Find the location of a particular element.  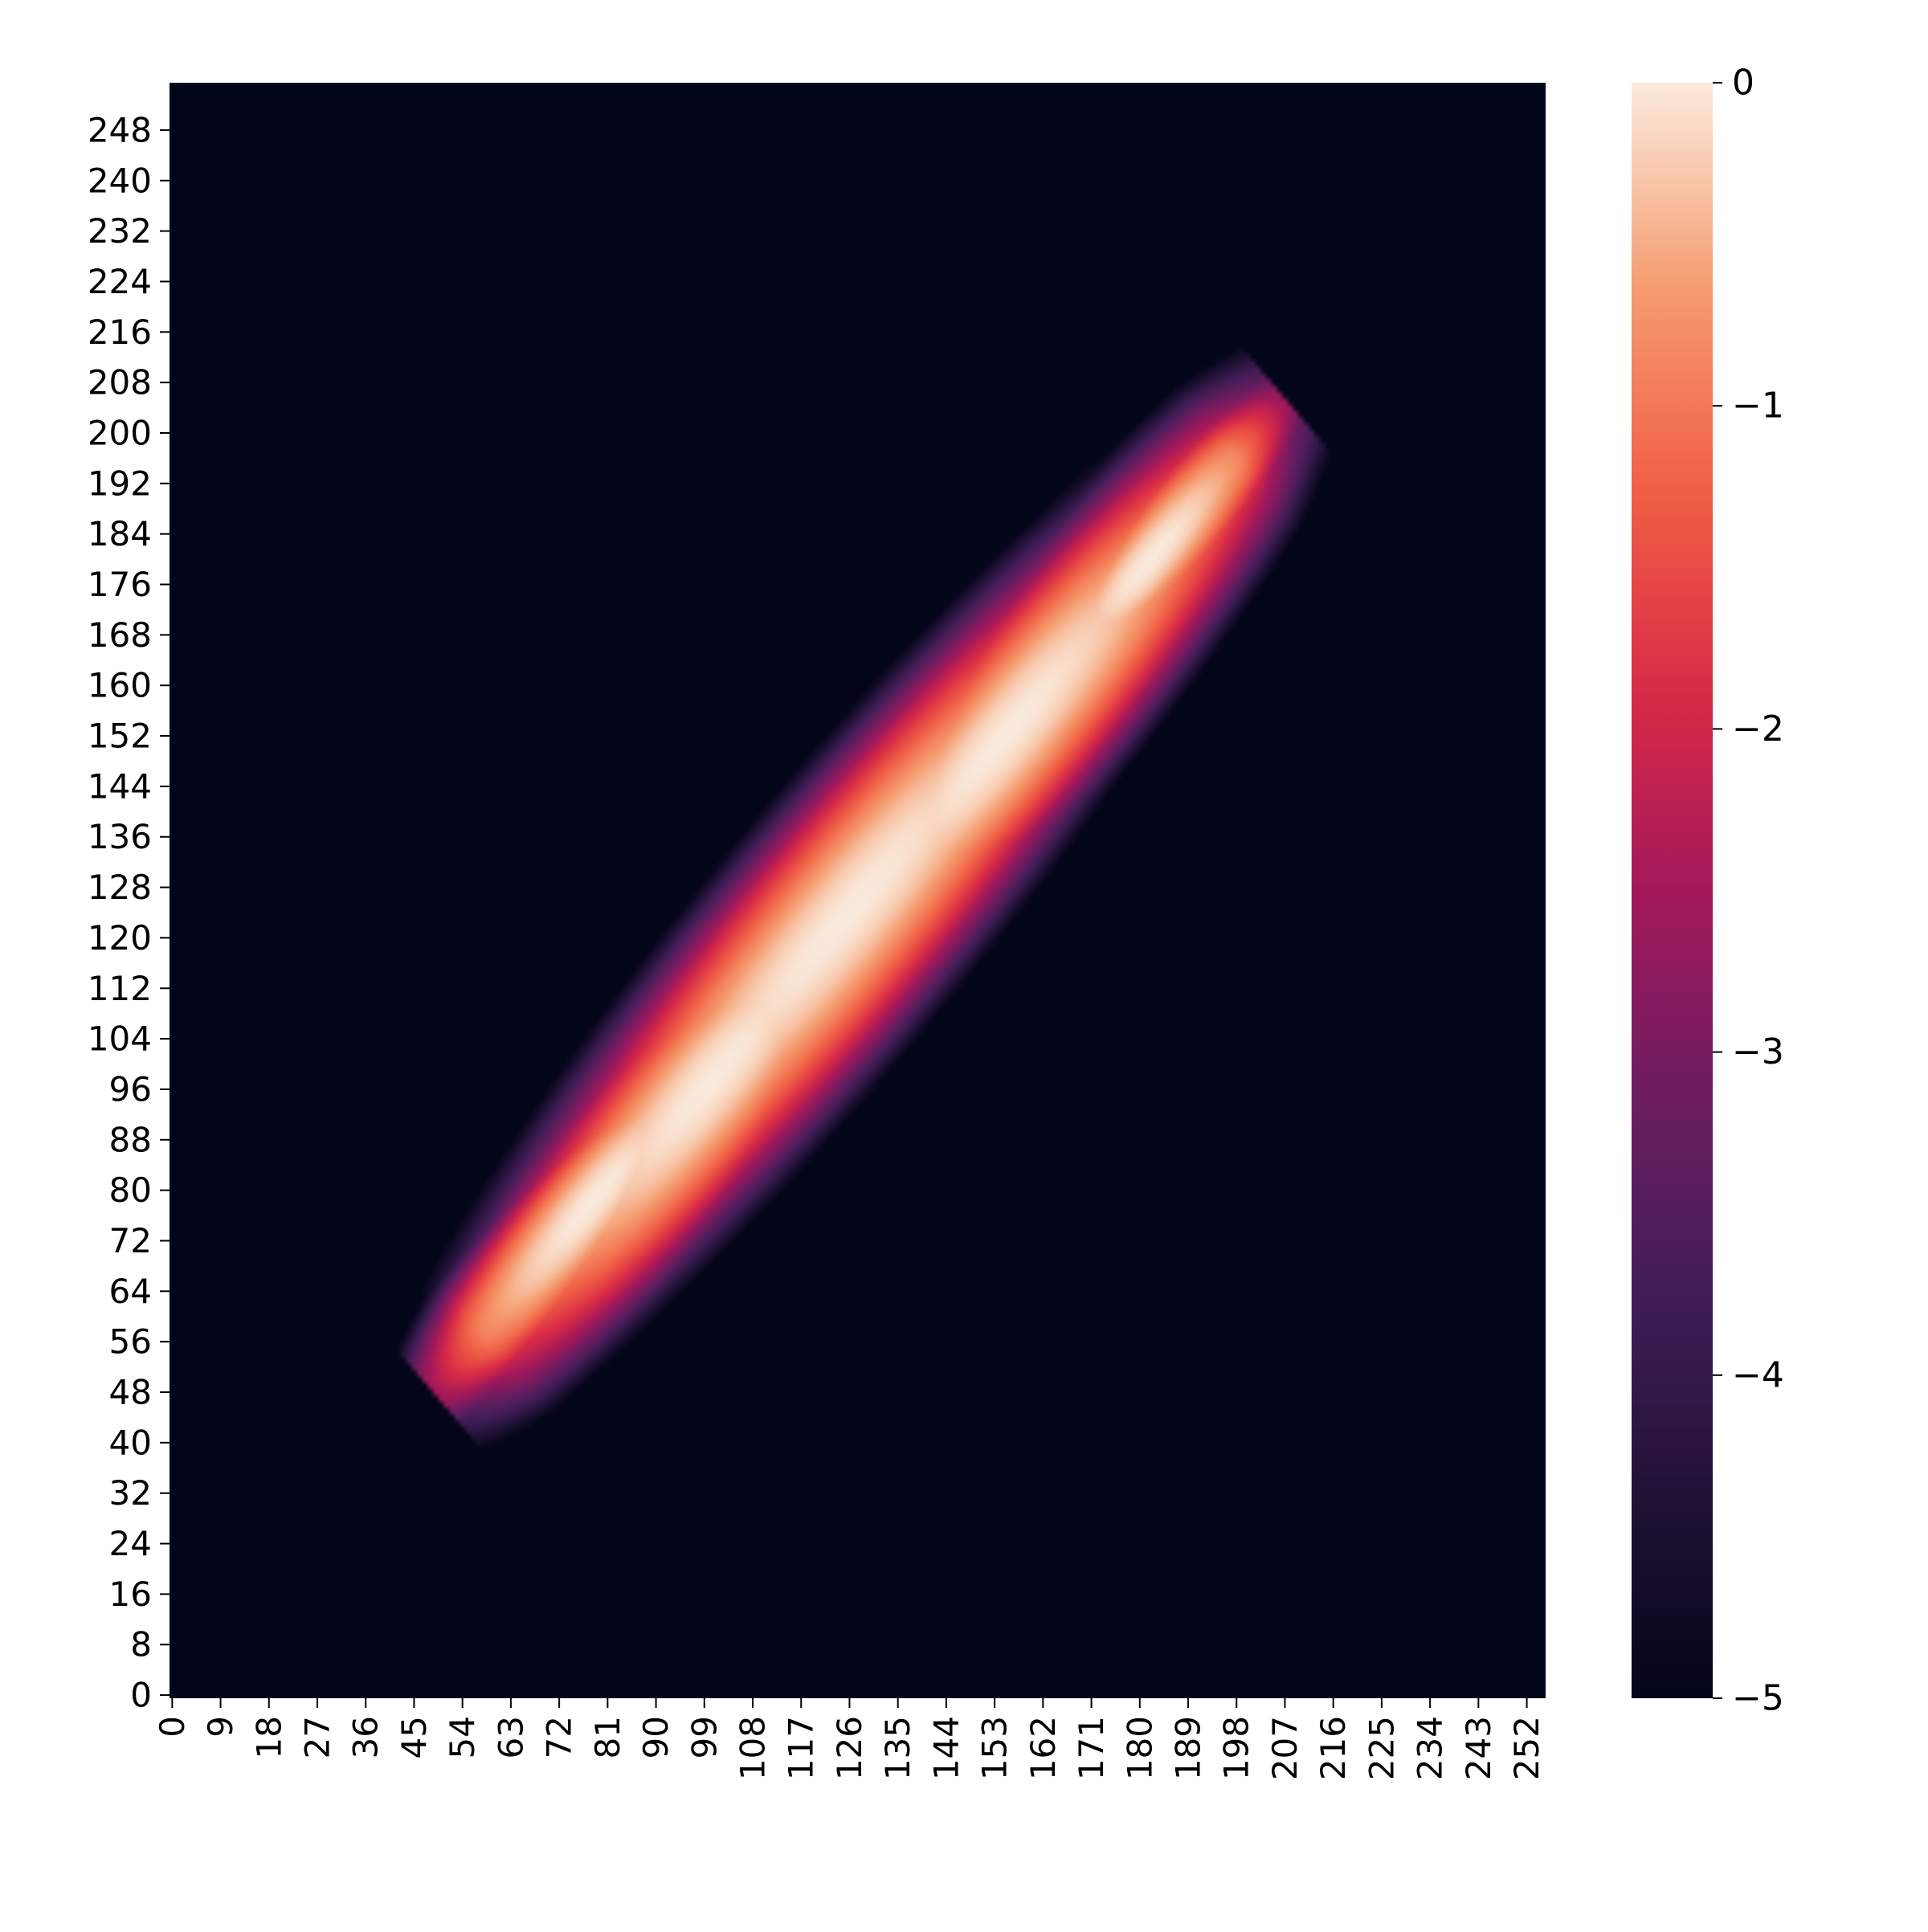

y-tick-label: 192 is located at coordinates (120, 483).